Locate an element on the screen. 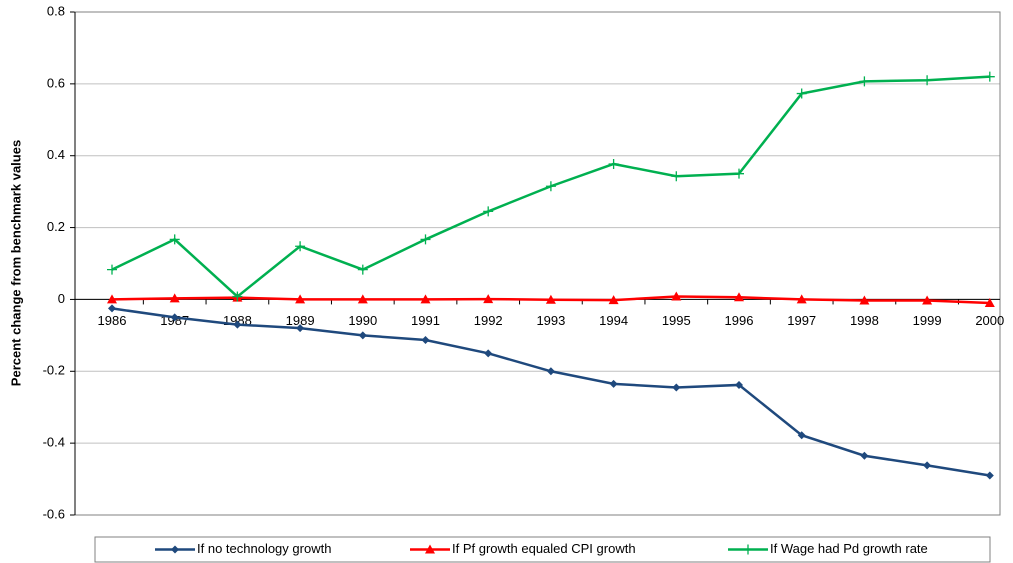 This screenshot has height=563, width=1013. x-tick-label: 1996 is located at coordinates (739, 320).